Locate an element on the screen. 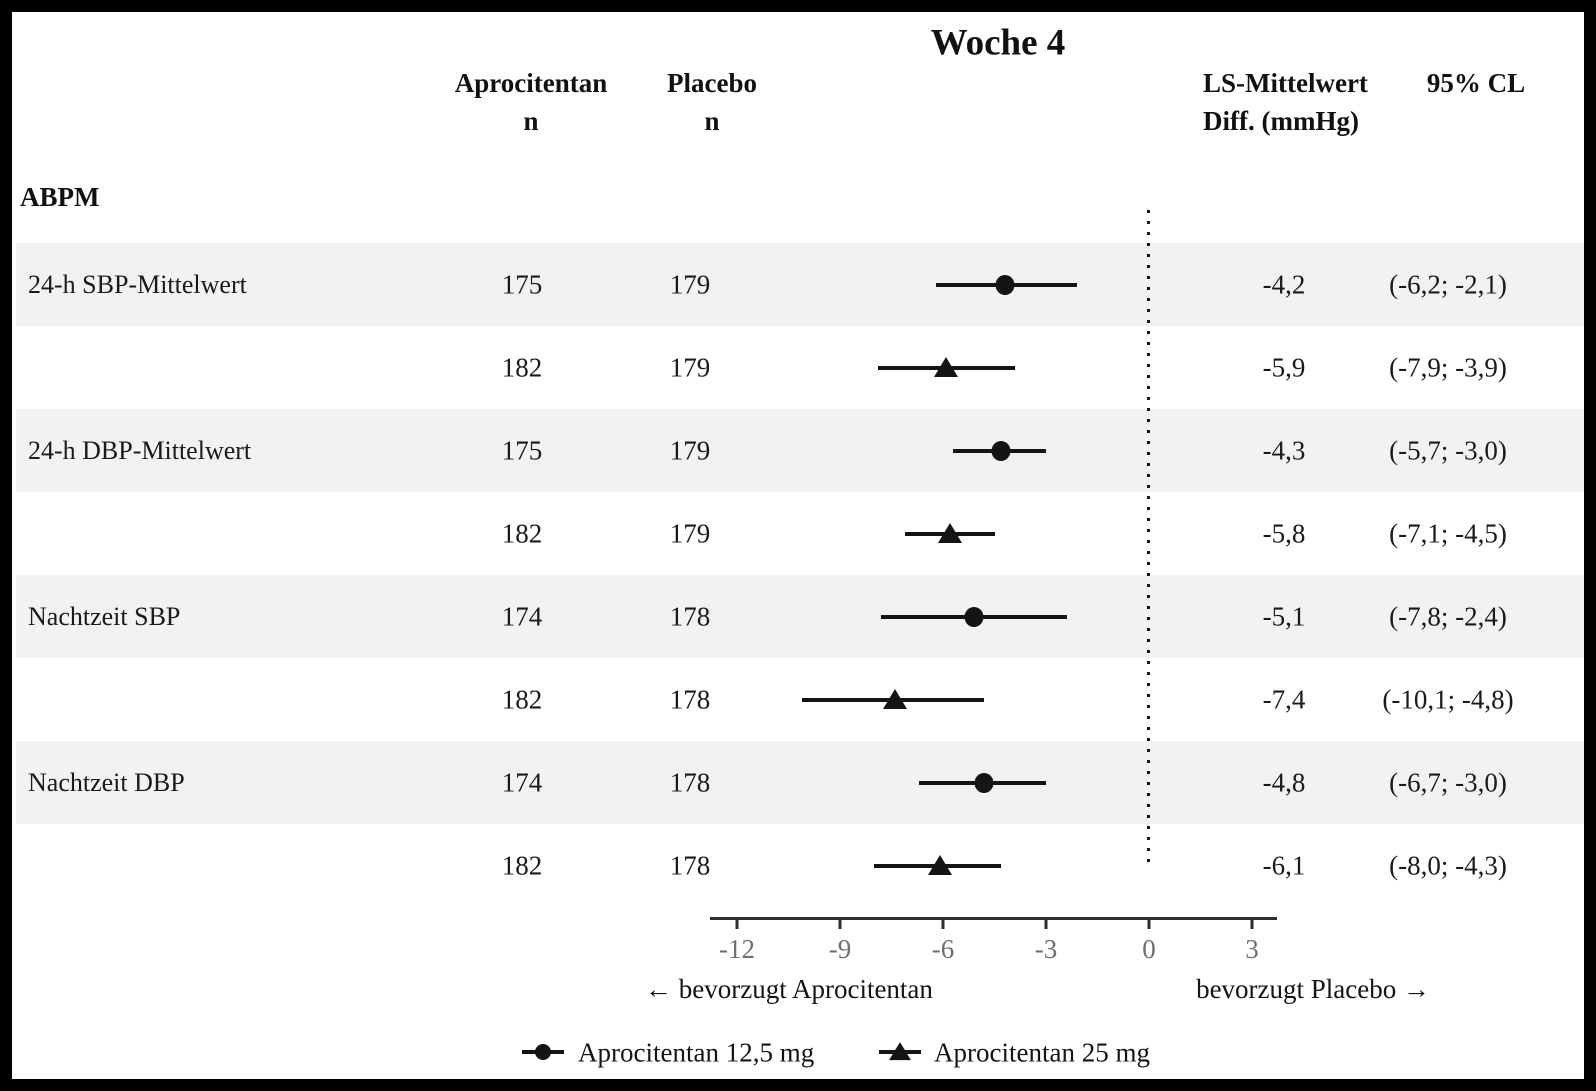 This screenshot has width=1596, height=1091. legend-marker-circle-icon is located at coordinates (543, 1052).